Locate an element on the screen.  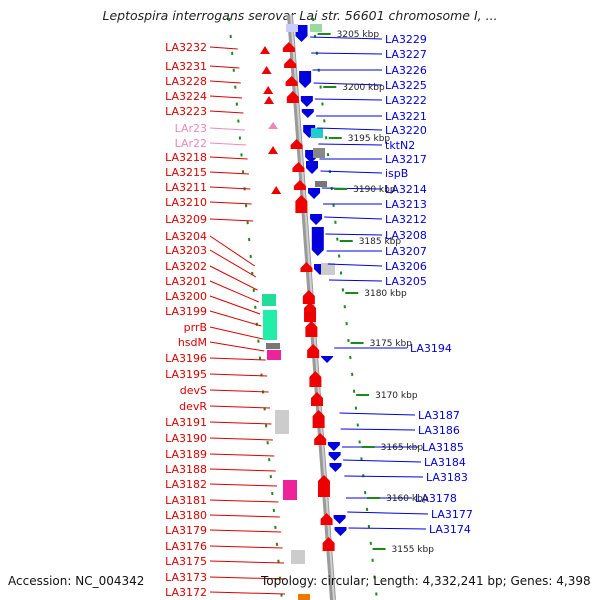
gene-label-left: LA3232 is located at coordinates (186, 47).